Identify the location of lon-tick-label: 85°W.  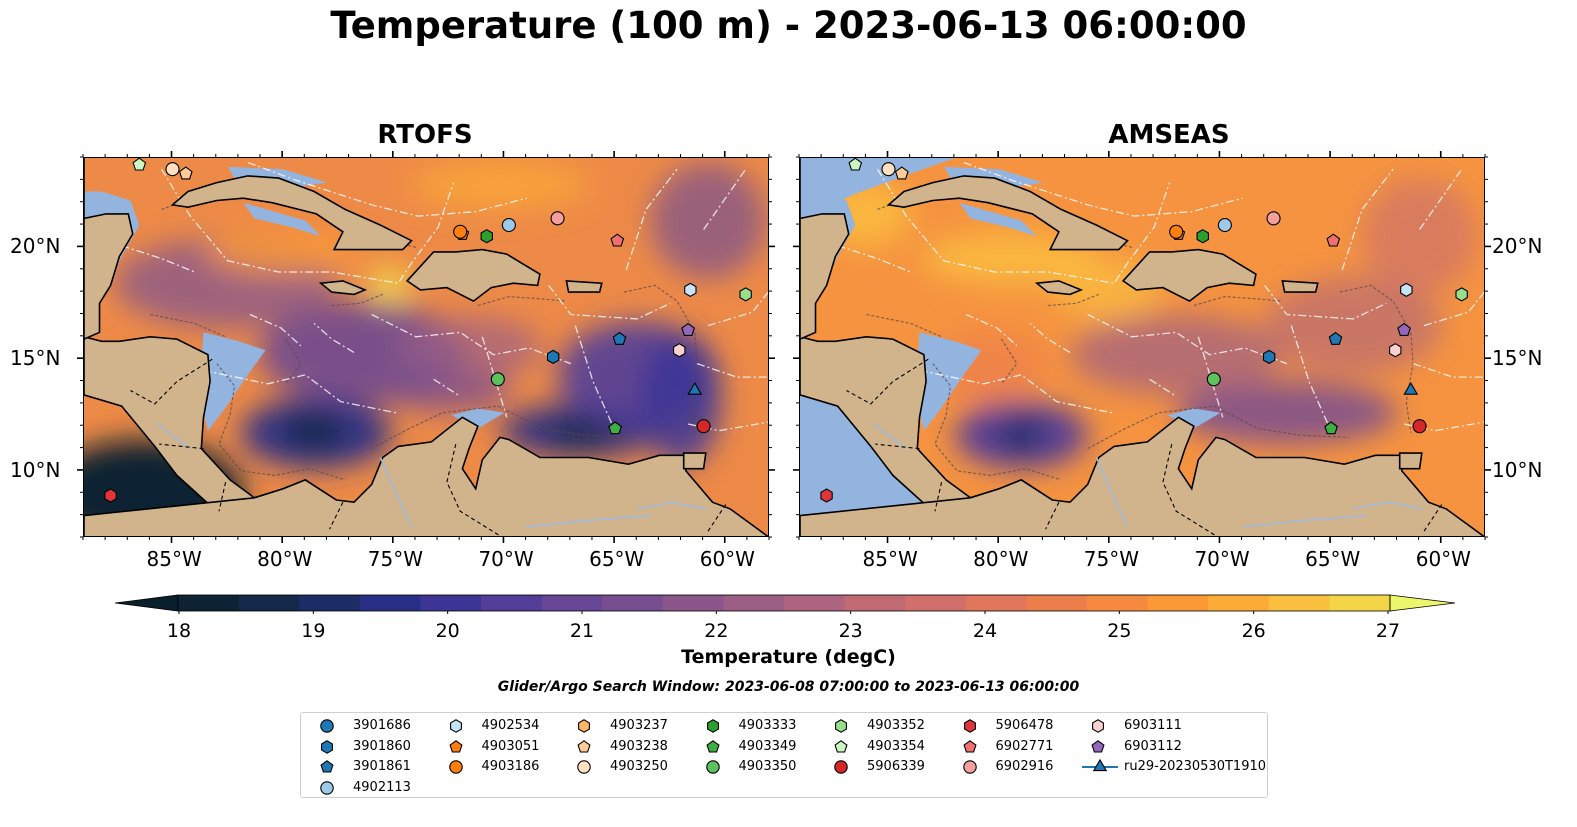
(174, 559).